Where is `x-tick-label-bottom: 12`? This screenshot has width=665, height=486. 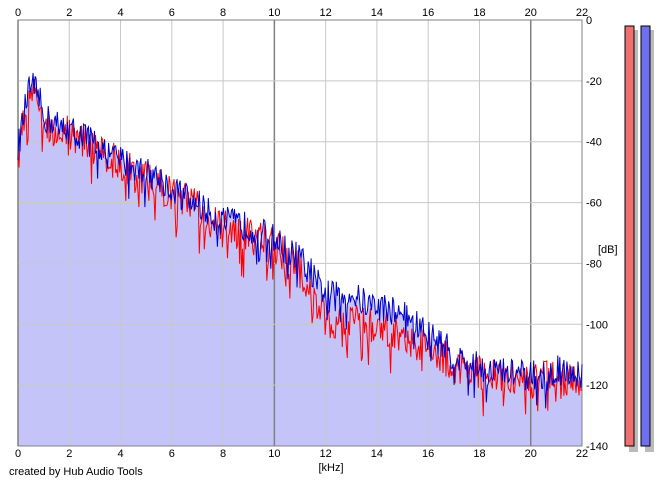
x-tick-label-bottom: 12 is located at coordinates (326, 454).